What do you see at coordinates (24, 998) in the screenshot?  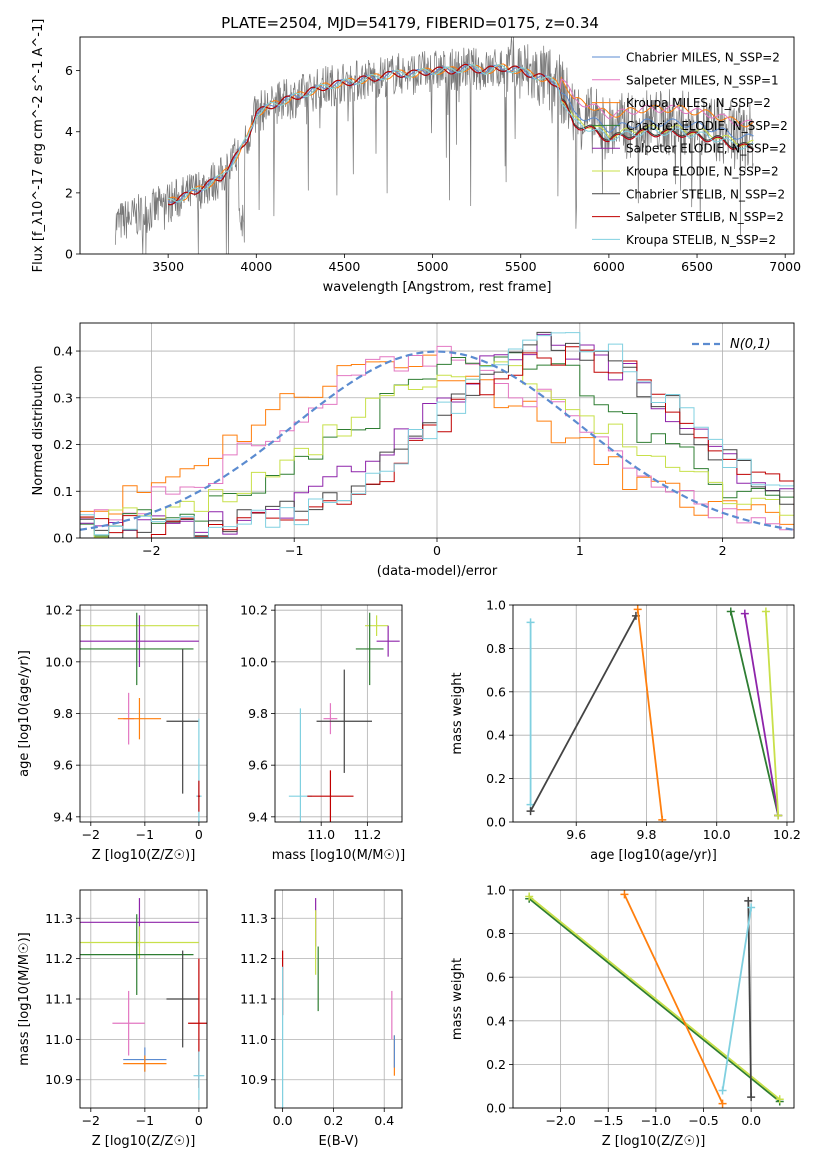 I see `y-axis-label: mass [log10(M/M☉)]` at bounding box center [24, 998].